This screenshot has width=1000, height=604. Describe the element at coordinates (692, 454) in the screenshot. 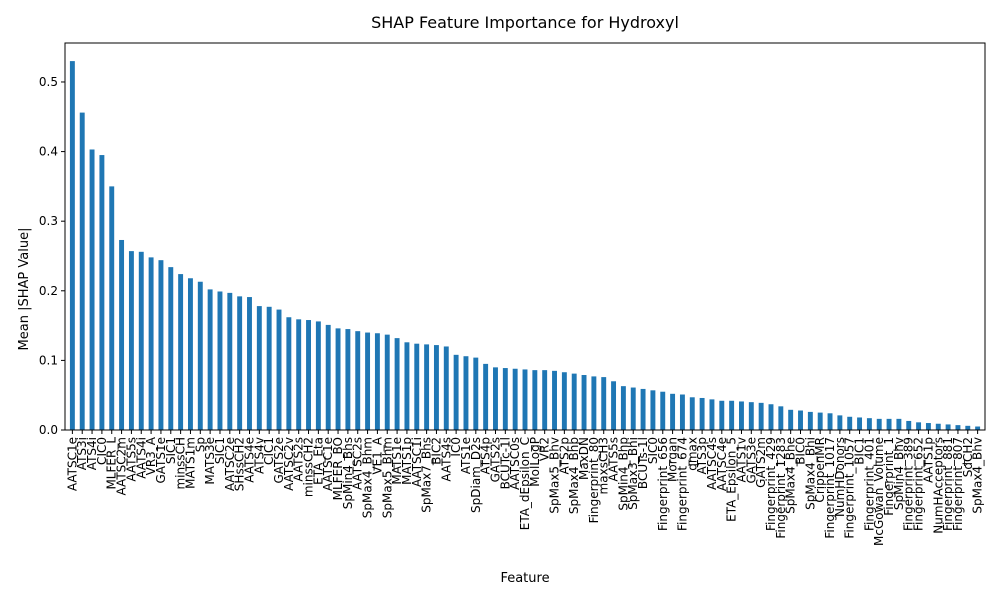

I see `x-tick-label: qmax` at that location.